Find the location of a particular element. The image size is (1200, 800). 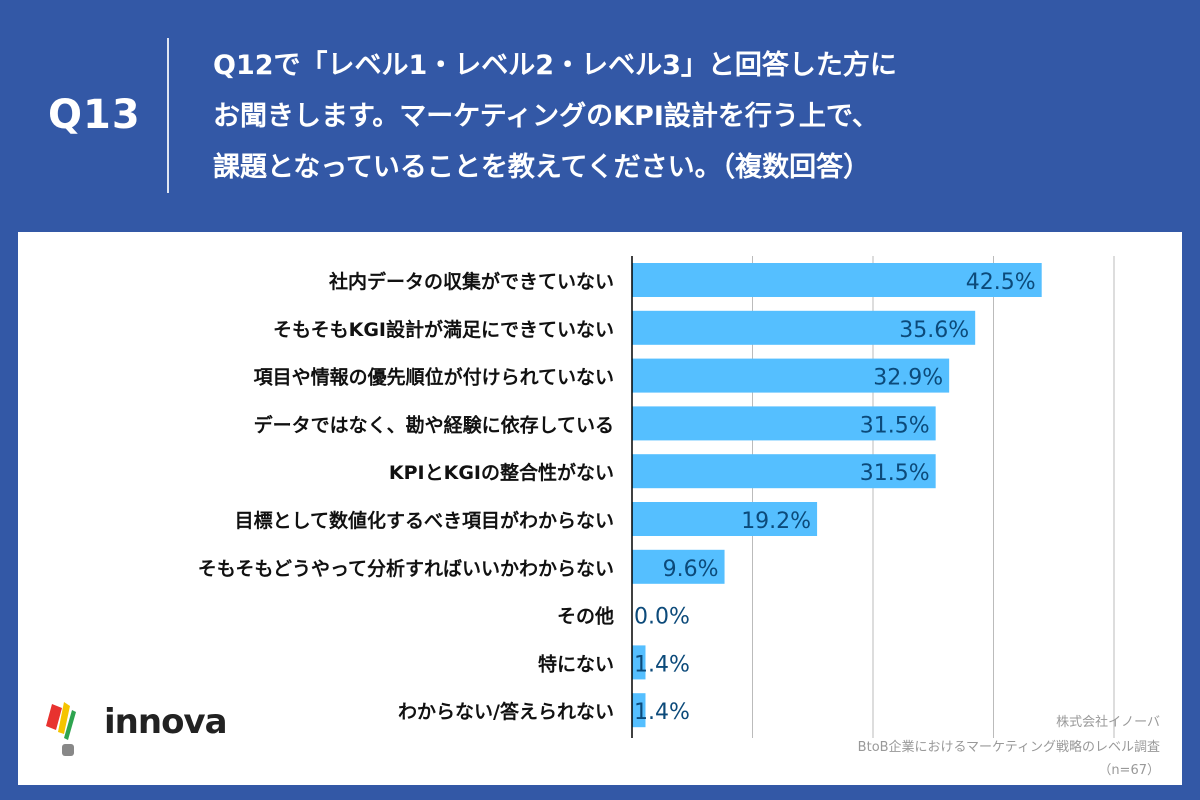

source-survey: BtoB企業におけるマーケティング戦略のレベル調査 is located at coordinates (1008, 747).